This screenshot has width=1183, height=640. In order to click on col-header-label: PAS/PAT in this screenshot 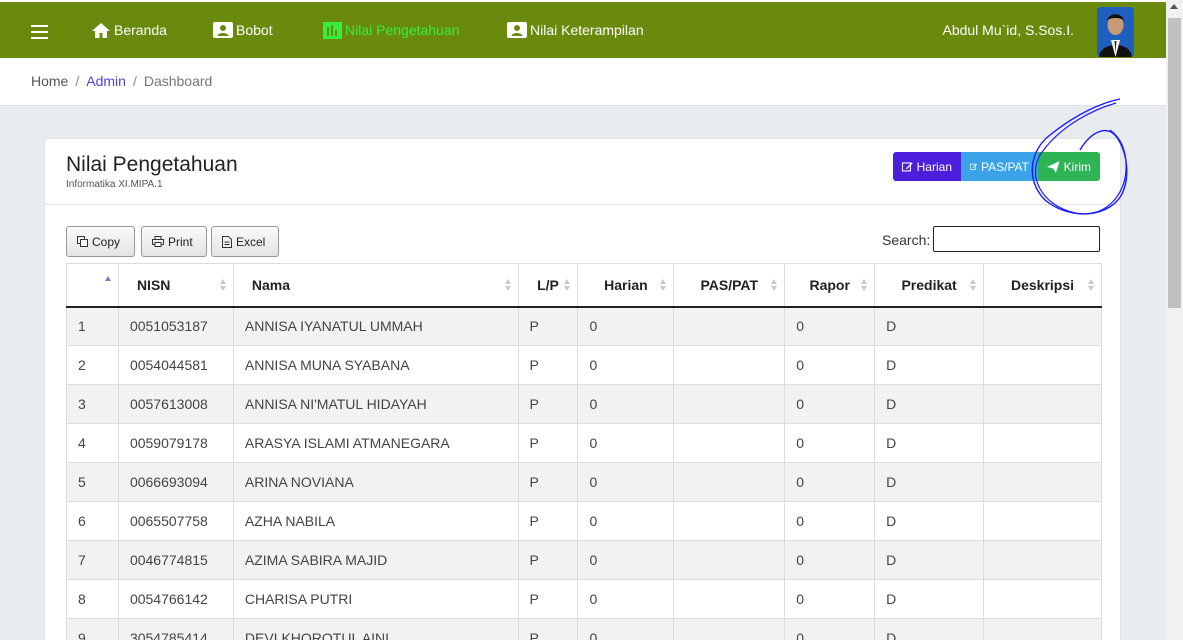, I will do `click(729, 284)`.